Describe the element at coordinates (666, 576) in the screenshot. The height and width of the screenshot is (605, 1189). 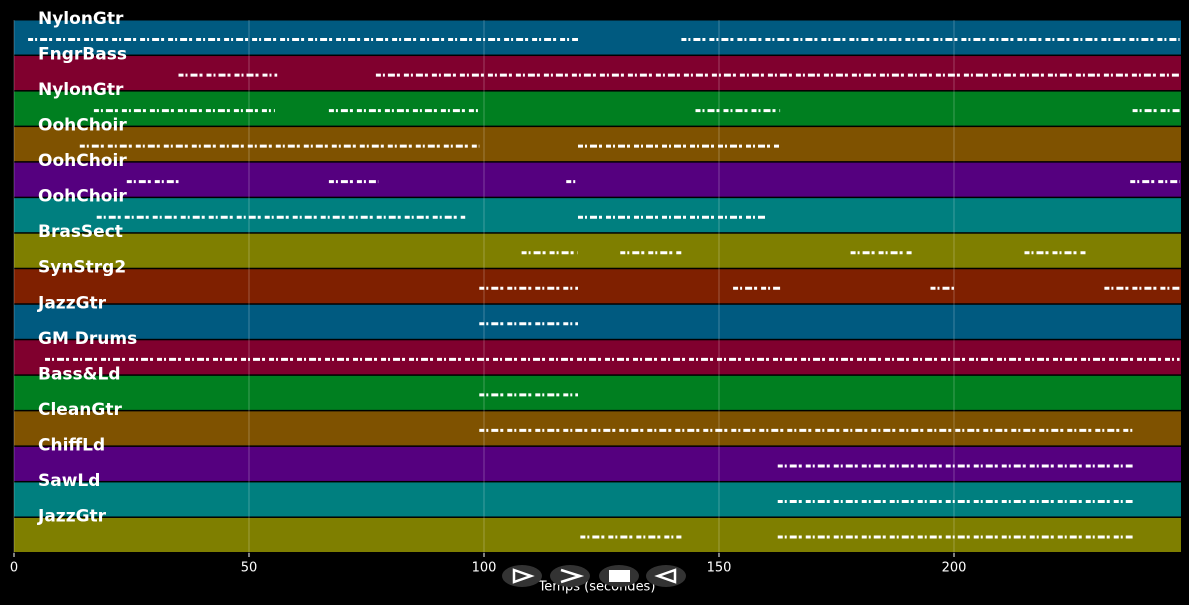
I see `rewind-button` at that location.